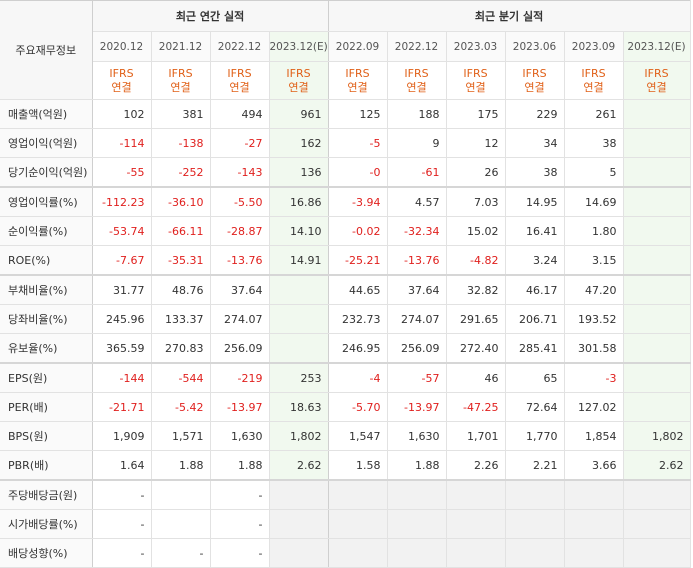 This screenshot has width=693, height=568. What do you see at coordinates (535, 319) in the screenshot?
I see `table-cell: 206.71` at bounding box center [535, 319].